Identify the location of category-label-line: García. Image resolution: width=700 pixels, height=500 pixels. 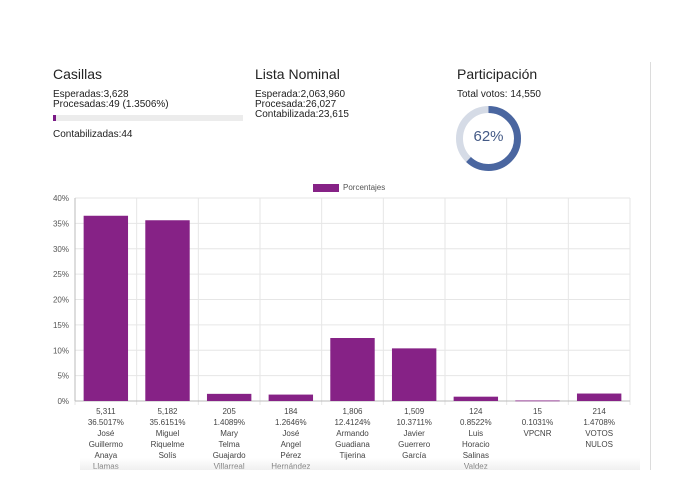
(414, 455).